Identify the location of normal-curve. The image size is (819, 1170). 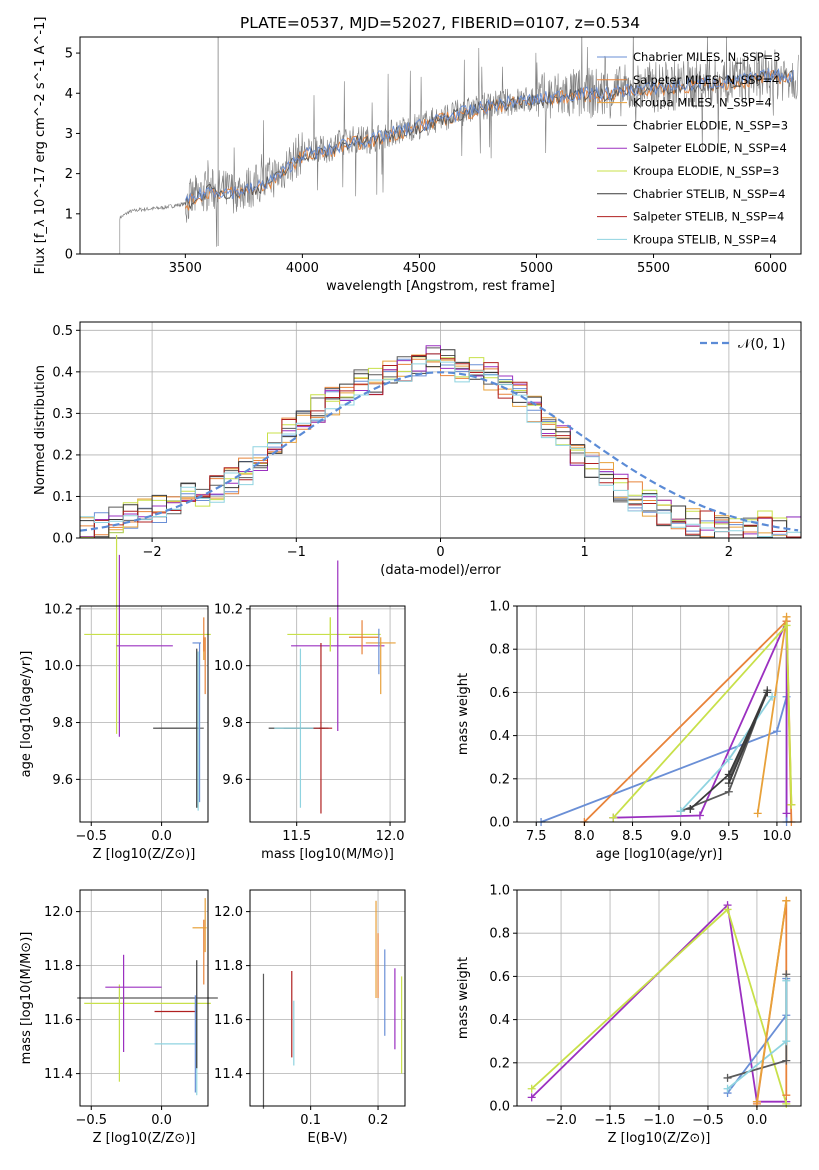
(439, 451).